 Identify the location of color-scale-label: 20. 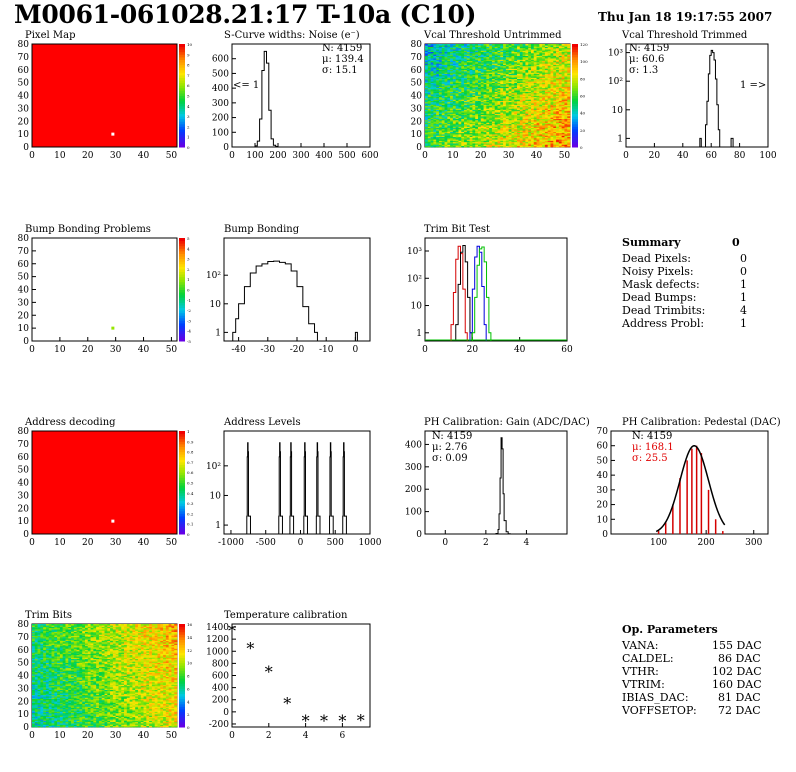
(583, 130).